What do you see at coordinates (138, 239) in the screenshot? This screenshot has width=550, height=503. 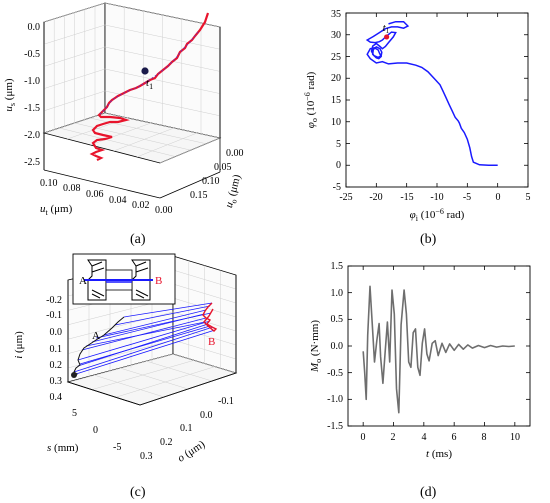 I see `panel-a-caption: (a)` at bounding box center [138, 239].